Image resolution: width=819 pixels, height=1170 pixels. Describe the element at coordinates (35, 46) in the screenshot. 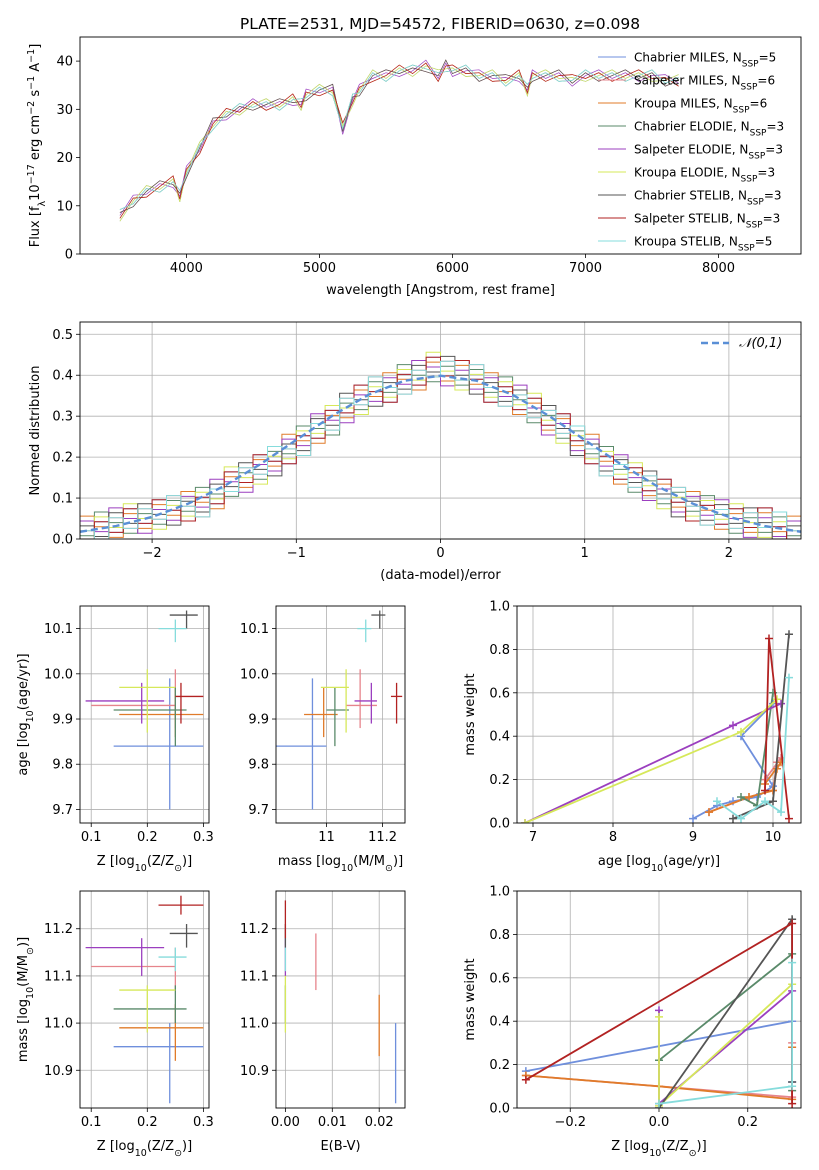

I see `label-part: ]` at that location.